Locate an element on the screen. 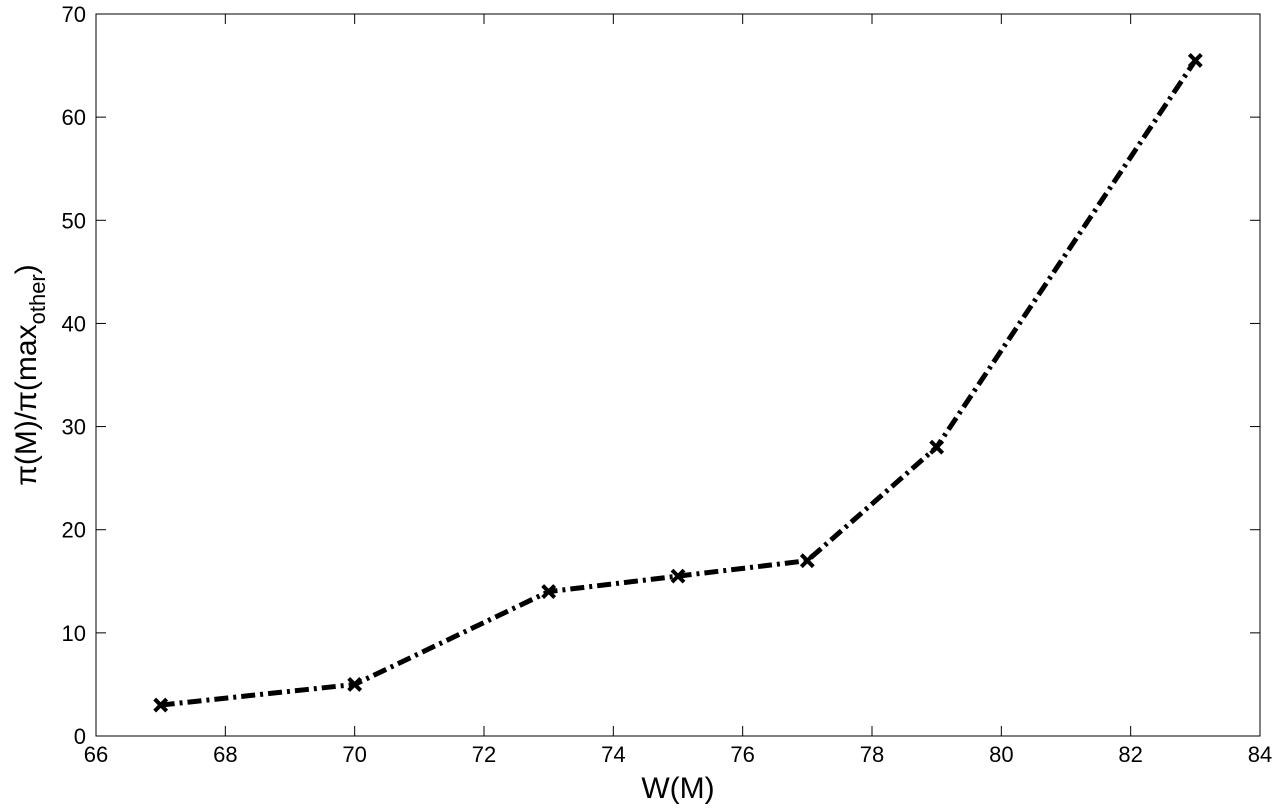 This screenshot has width=1280, height=810. y-tick-label: 60 is located at coordinates (74, 117).